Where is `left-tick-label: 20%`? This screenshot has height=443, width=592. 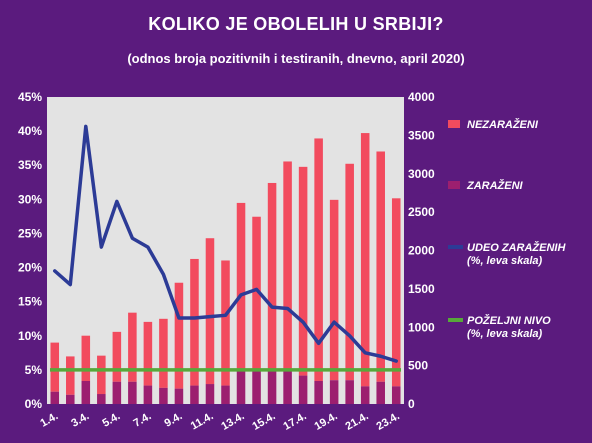
left-tick-label: 20% is located at coordinates (30, 268).